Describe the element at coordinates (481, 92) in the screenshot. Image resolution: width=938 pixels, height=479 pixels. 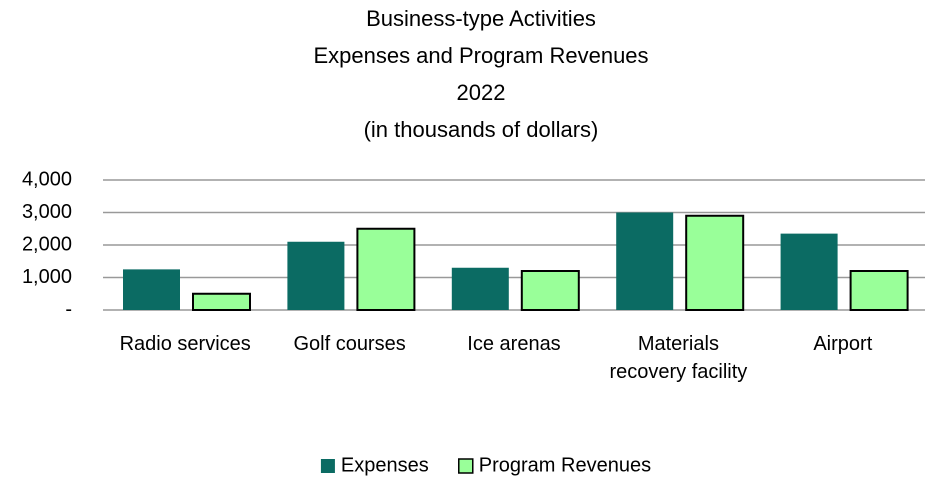
I see `chart-title: 2022` at that location.